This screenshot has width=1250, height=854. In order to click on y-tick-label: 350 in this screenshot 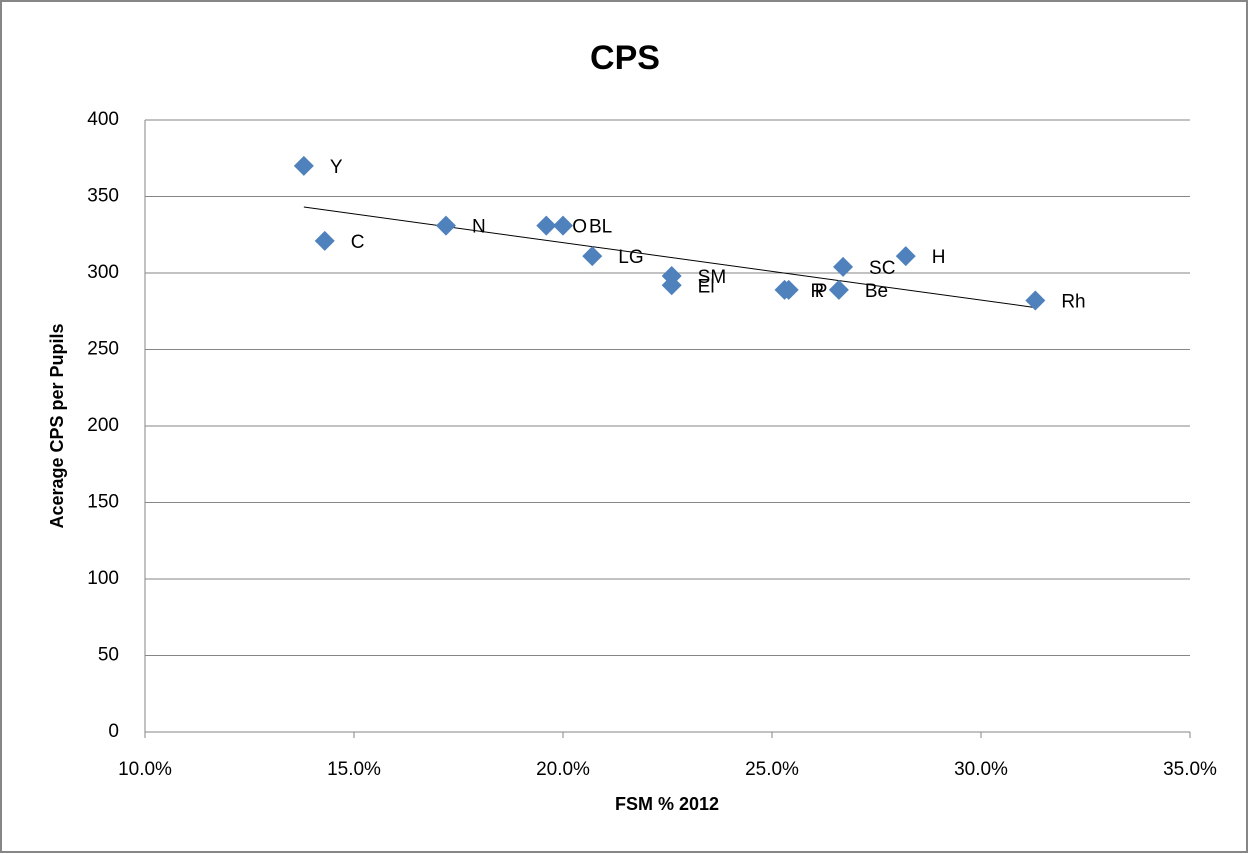, I will do `click(103, 196)`.